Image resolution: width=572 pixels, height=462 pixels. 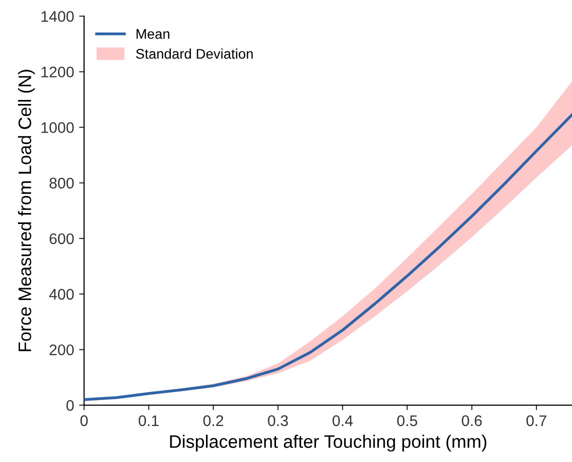 What do you see at coordinates (62, 238) in the screenshot?
I see `y-tick-label: 600` at bounding box center [62, 238].